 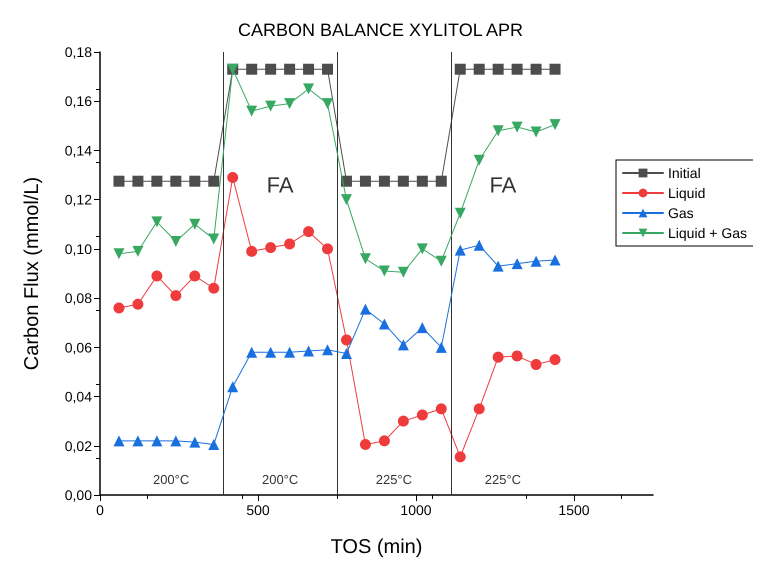 I want to click on legend-label: Liquid + Gas, so click(x=707, y=233).